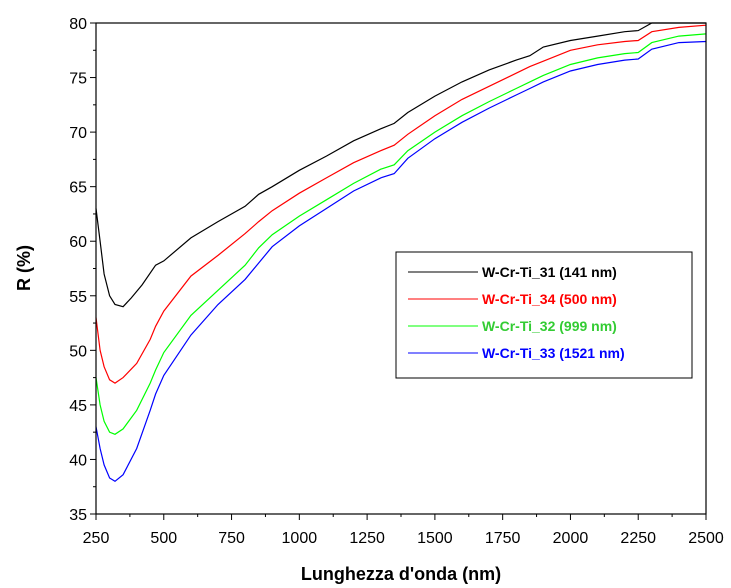 This screenshot has width=731, height=588. Describe the element at coordinates (435, 538) in the screenshot. I see `x-tick-label: 1500` at that location.